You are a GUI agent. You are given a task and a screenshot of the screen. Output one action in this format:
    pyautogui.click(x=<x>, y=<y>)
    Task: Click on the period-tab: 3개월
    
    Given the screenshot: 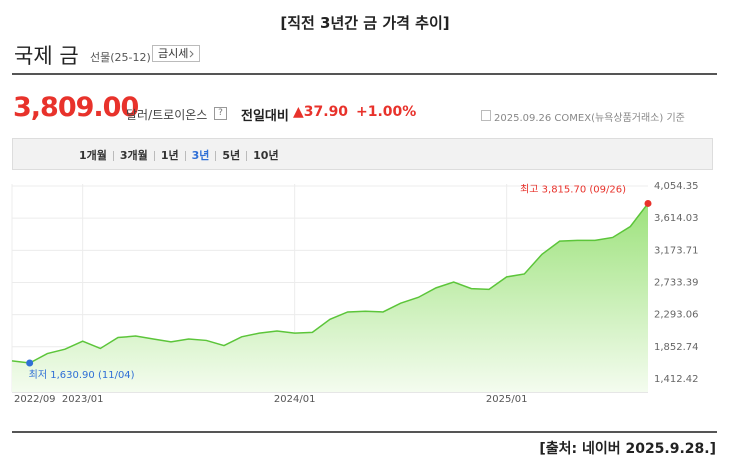 What is the action you would take?
    pyautogui.click(x=133, y=155)
    